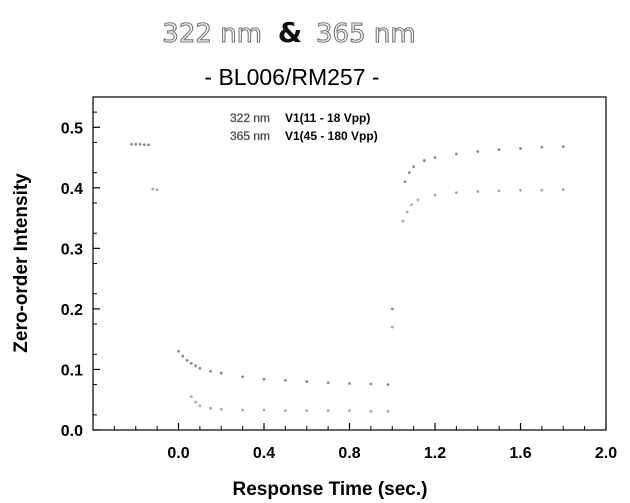 This screenshot has width=630, height=503. I want to click on y-tick-label: 0.5, so click(72, 128).